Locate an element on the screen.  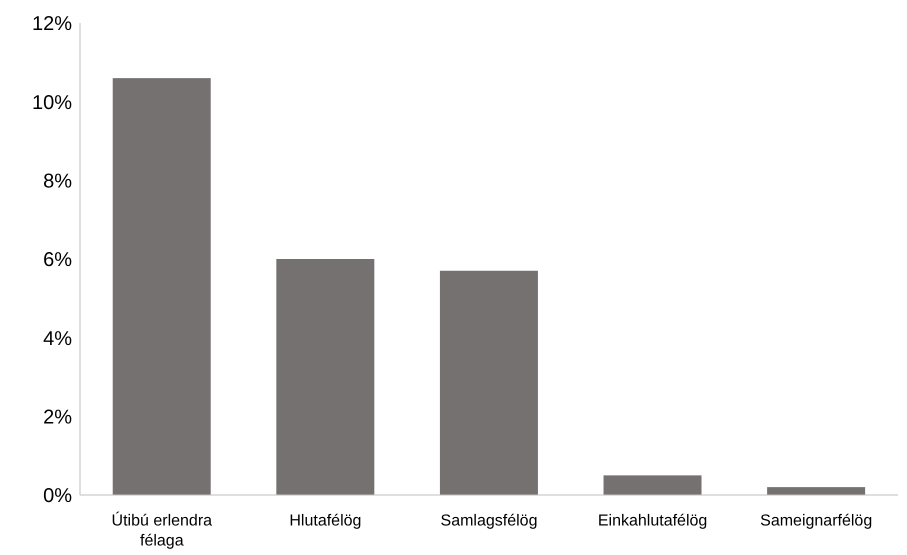
y-tick-label: 10% is located at coordinates (52, 103).